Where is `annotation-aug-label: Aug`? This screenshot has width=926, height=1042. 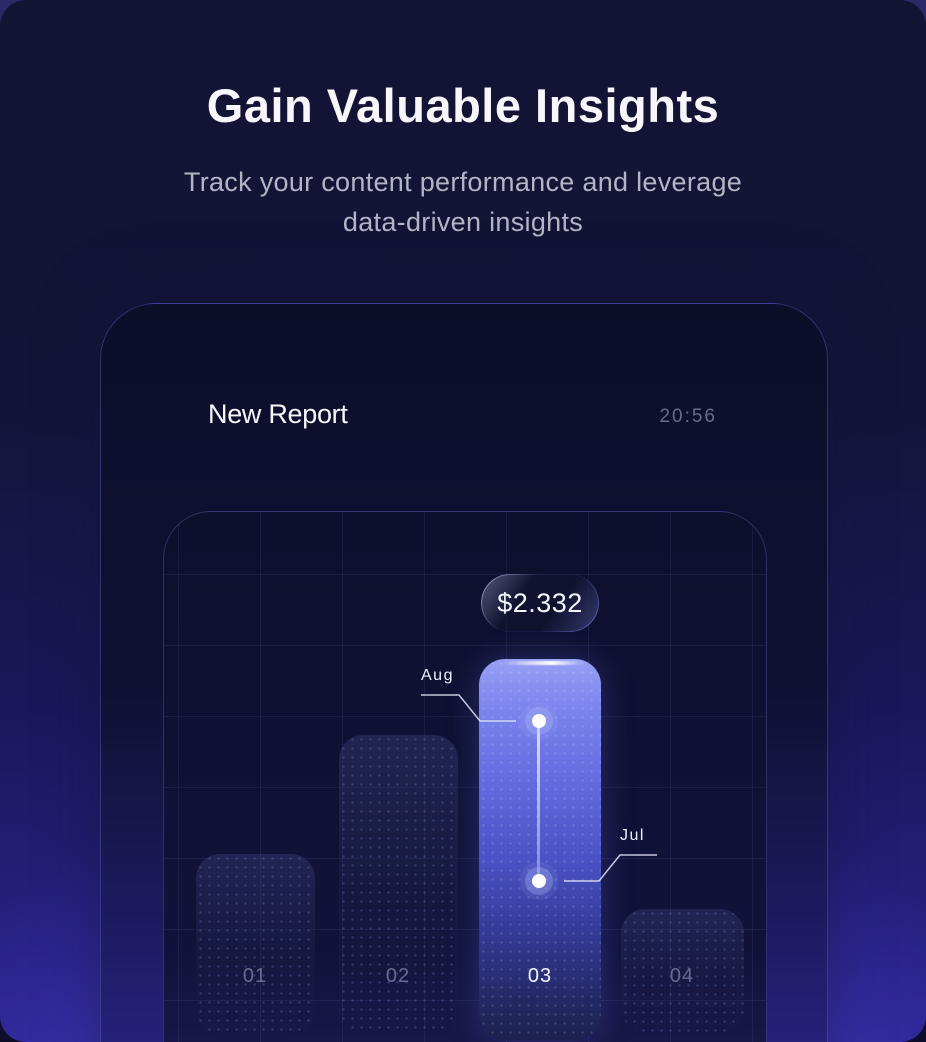 annotation-aug-label: Aug is located at coordinates (437, 675).